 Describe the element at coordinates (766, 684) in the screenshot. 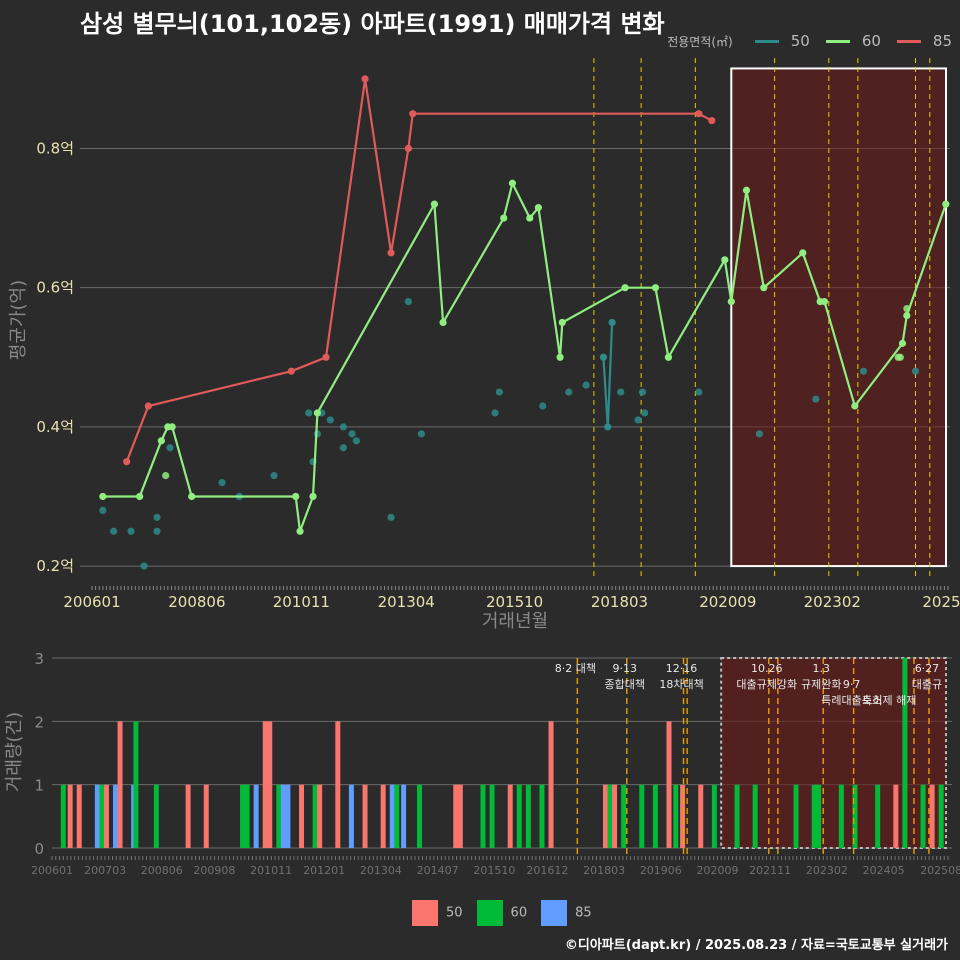

I see `policy-annotation: 대출규제강화` at that location.